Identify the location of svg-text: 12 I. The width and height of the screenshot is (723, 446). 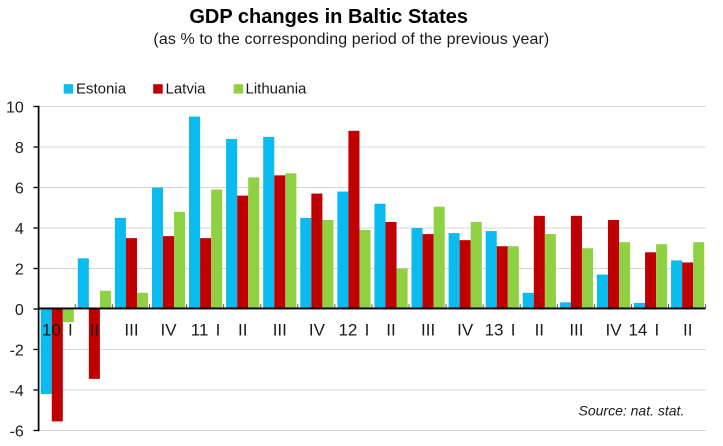
(353, 329).